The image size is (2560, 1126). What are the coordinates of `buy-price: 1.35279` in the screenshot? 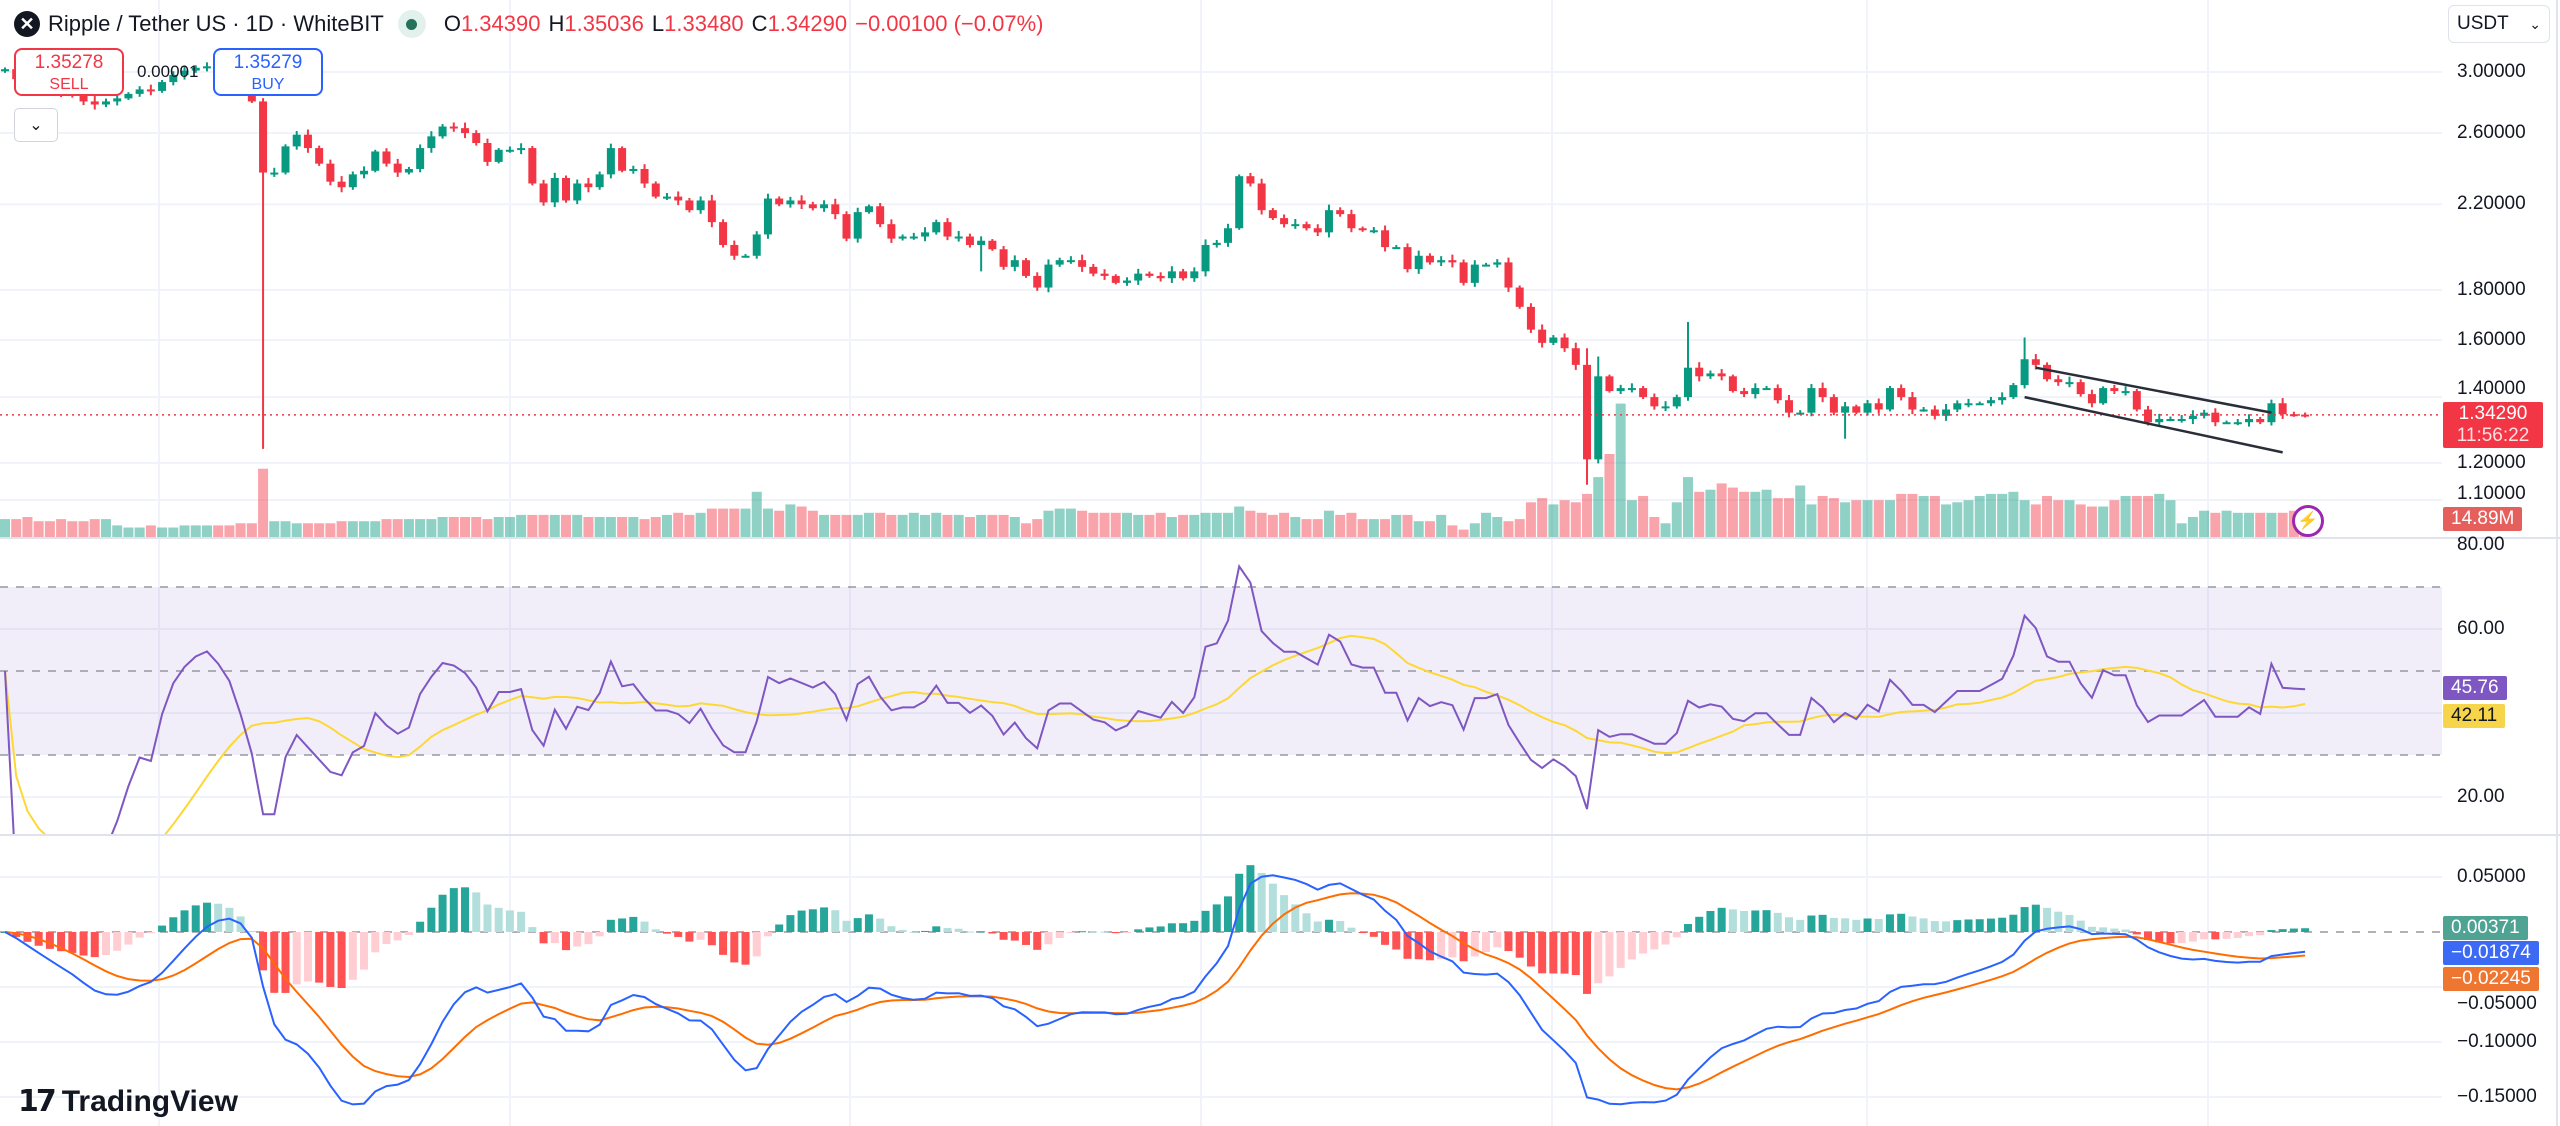 It's located at (268, 62).